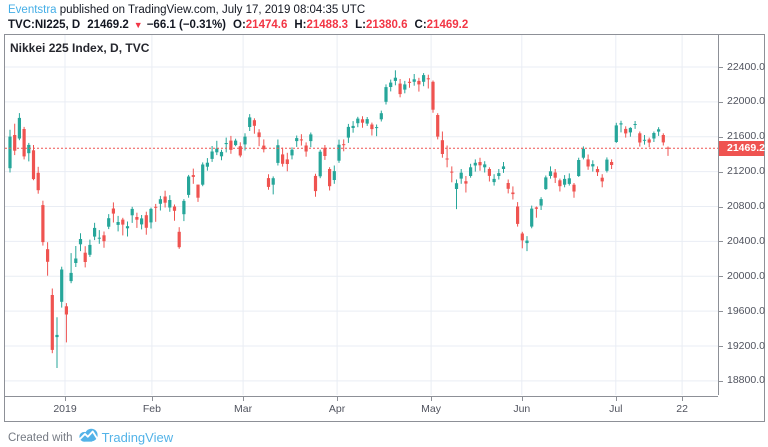 The width and height of the screenshot is (768, 447). I want to click on high-value: 21488.3, so click(327, 25).